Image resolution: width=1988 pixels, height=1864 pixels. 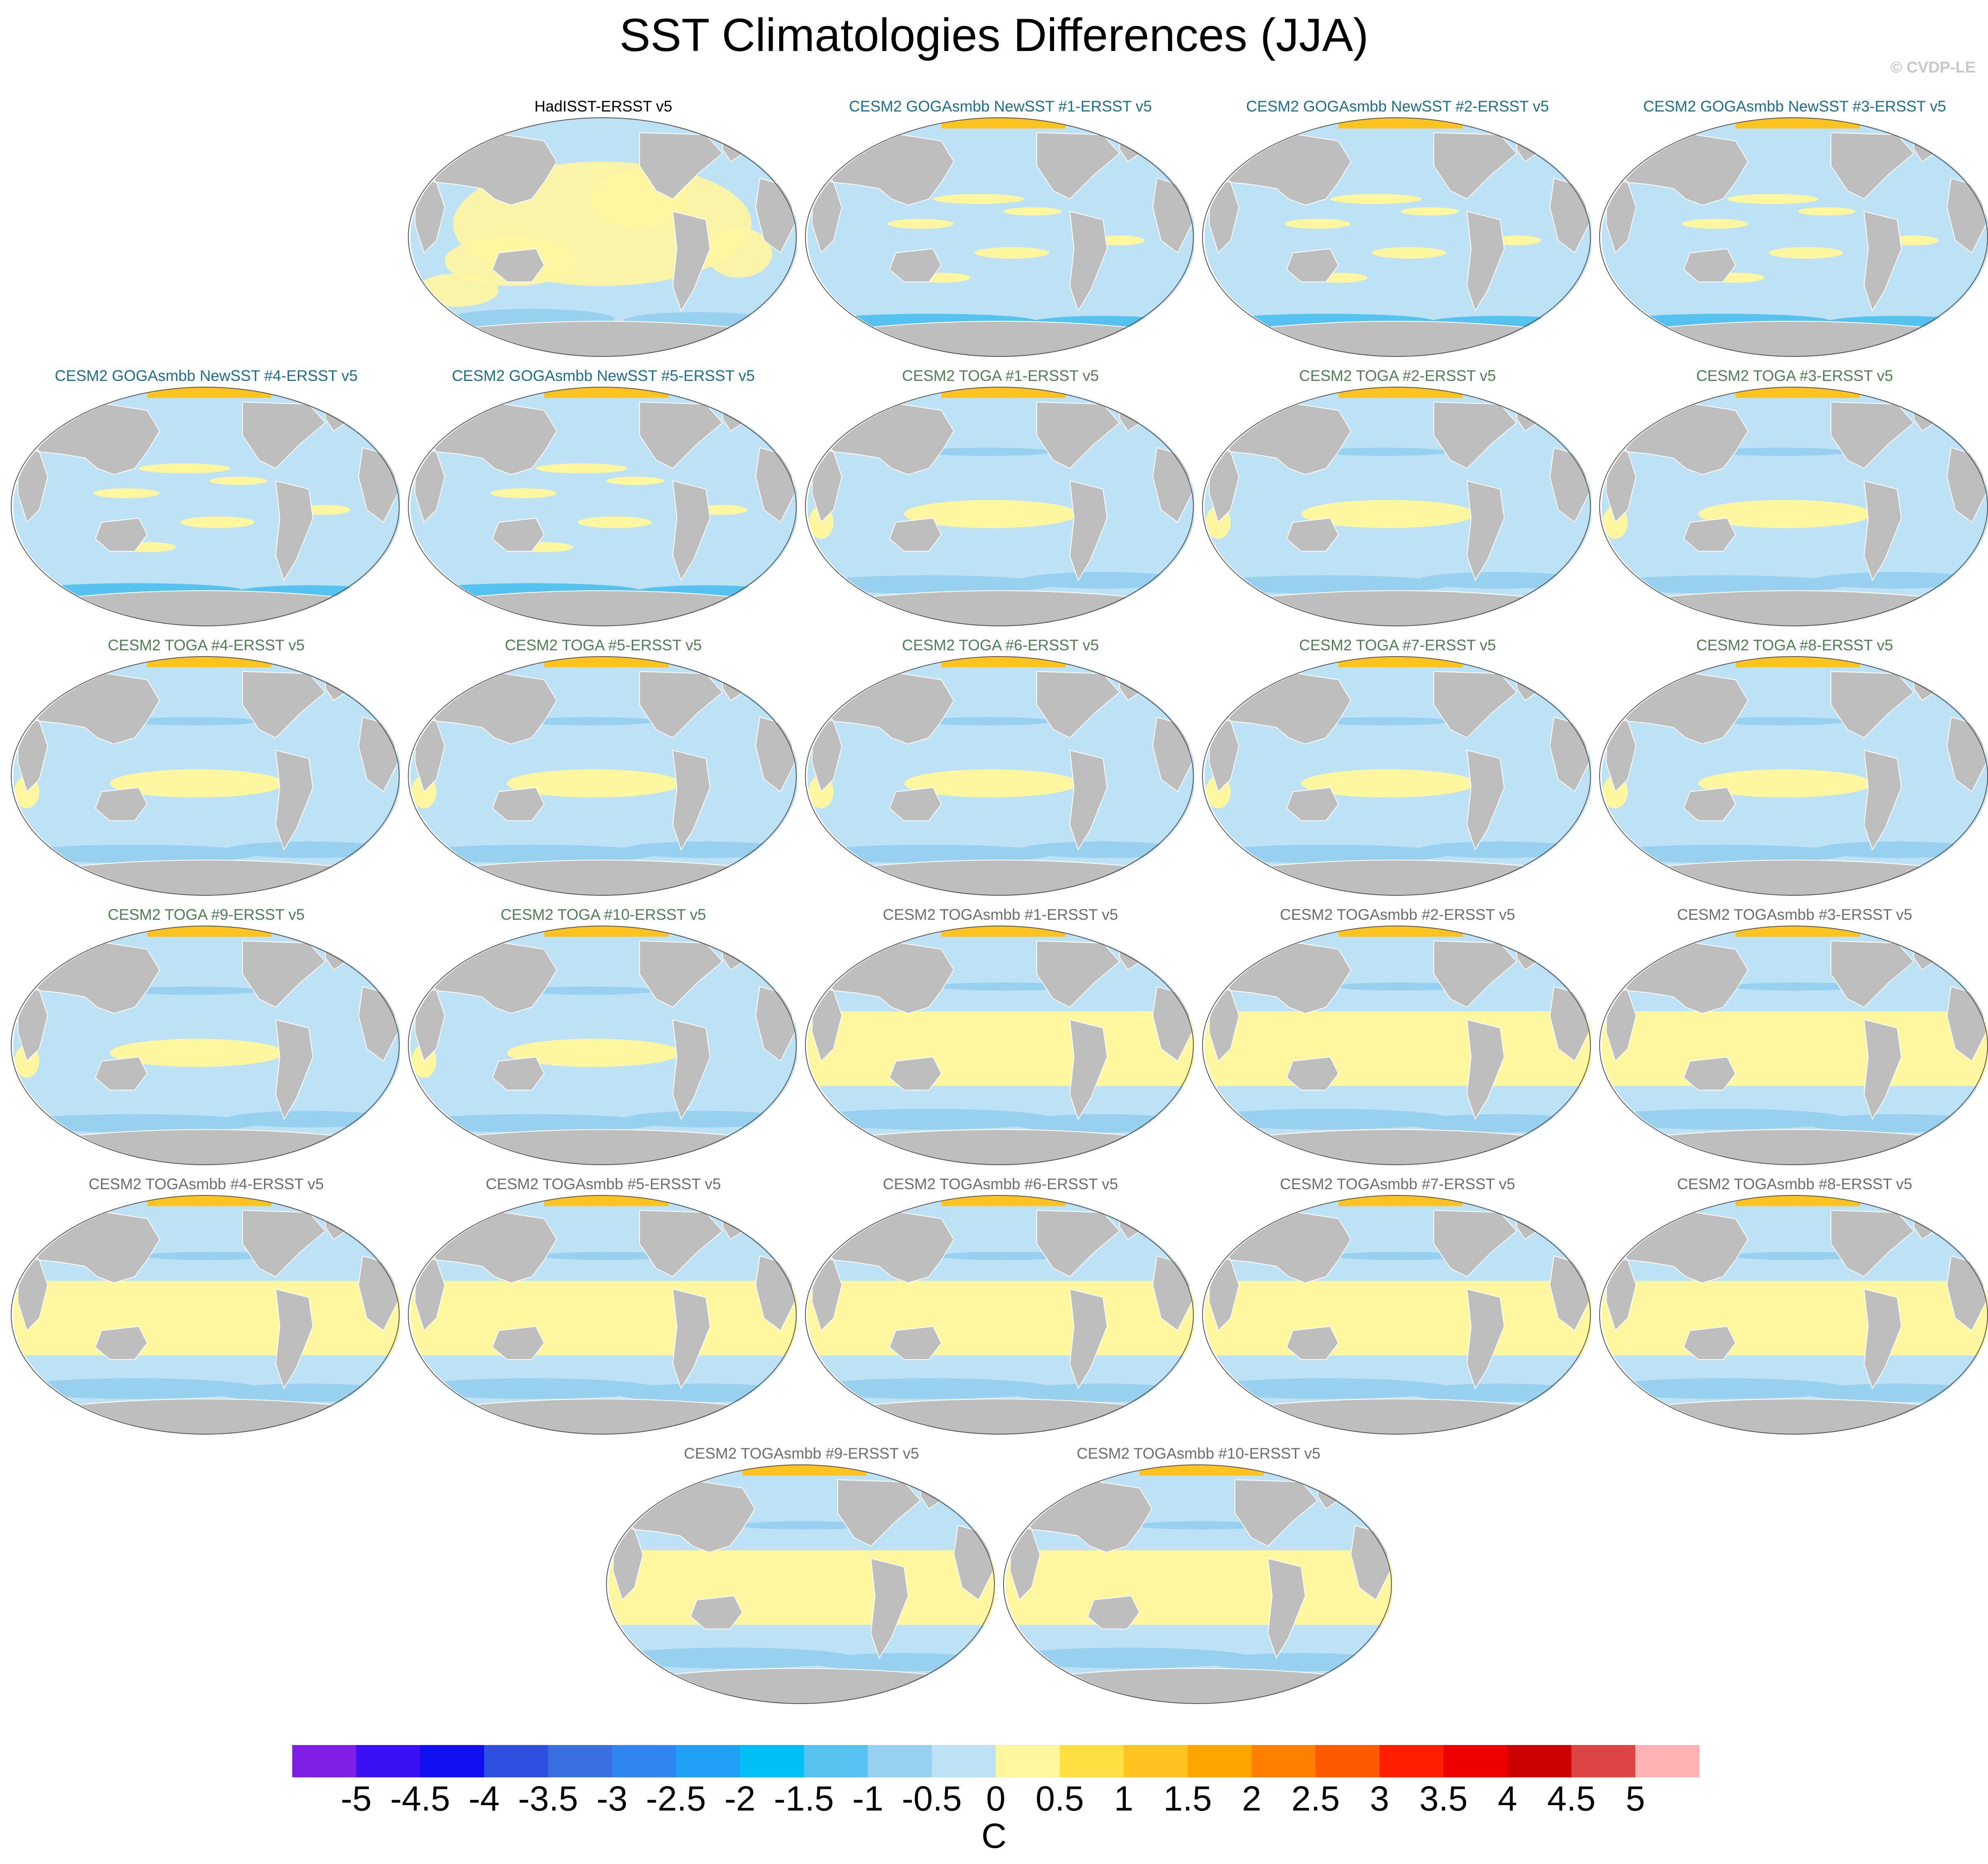 What do you see at coordinates (1793, 1306) in the screenshot?
I see `map-panel: CESM2 TOGAsmbb #8-ERSST v5` at bounding box center [1793, 1306].